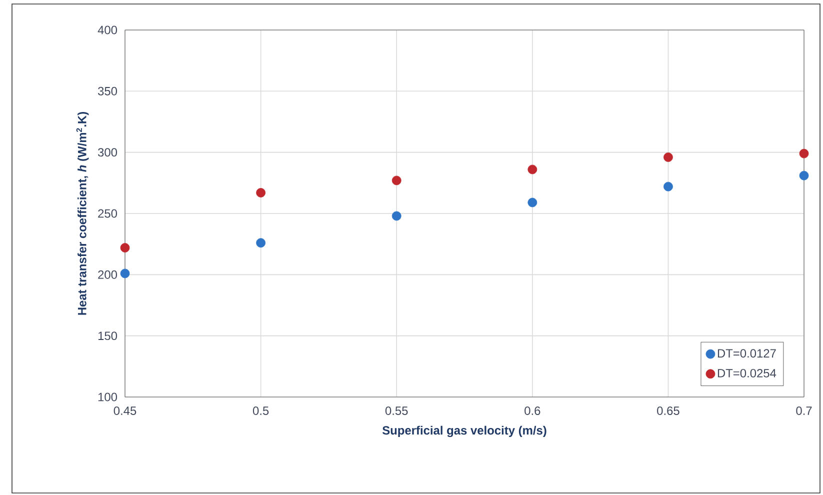  I want to click on y-tick-label: 250, so click(108, 213).